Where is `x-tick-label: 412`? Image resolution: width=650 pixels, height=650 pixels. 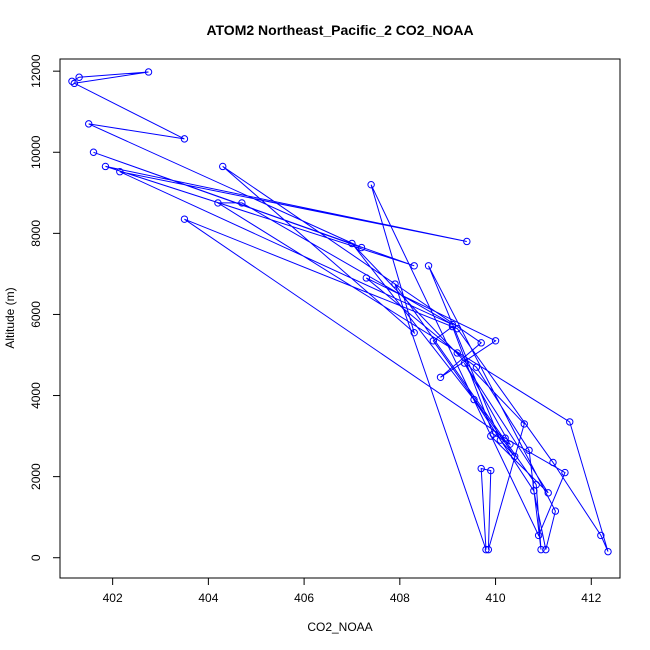
x-tick-label: 412 is located at coordinates (591, 598).